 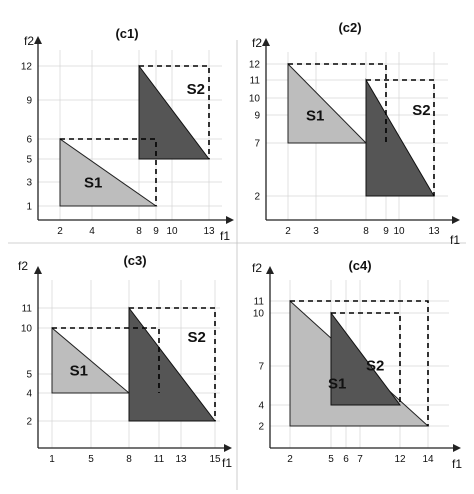 I want to click on x-tick-label: 1, so click(x=52, y=459).